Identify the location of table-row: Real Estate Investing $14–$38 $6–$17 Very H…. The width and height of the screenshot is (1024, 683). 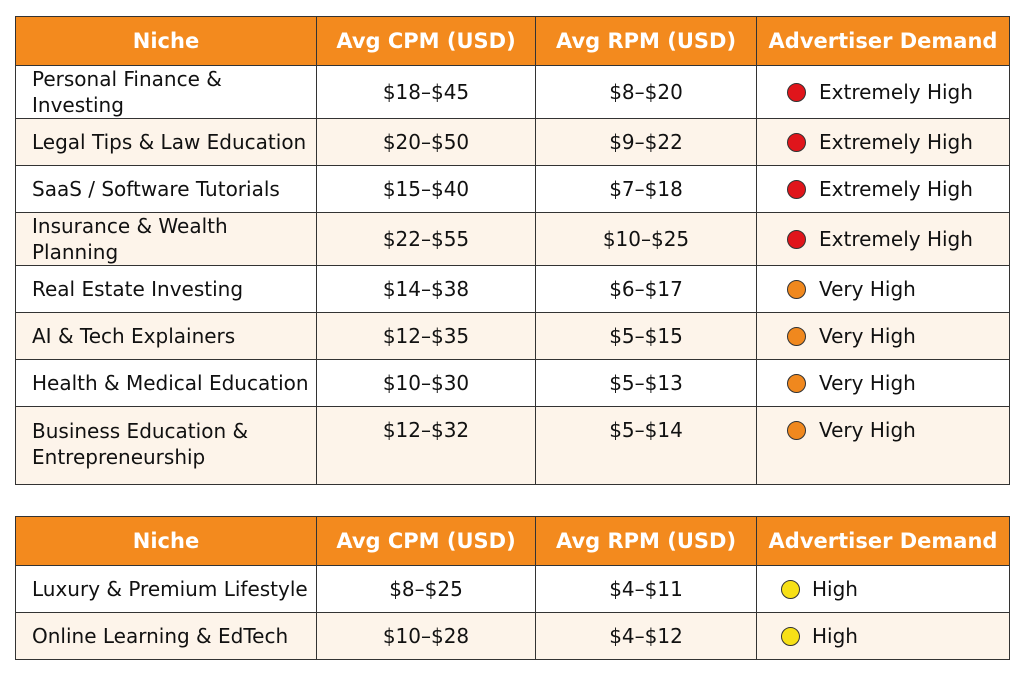
(512, 289).